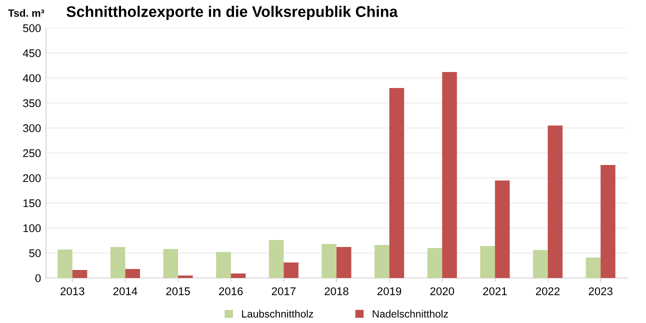 The height and width of the screenshot is (323, 646). What do you see at coordinates (410, 314) in the screenshot?
I see `legend-label: Nadelschnittholz` at bounding box center [410, 314].